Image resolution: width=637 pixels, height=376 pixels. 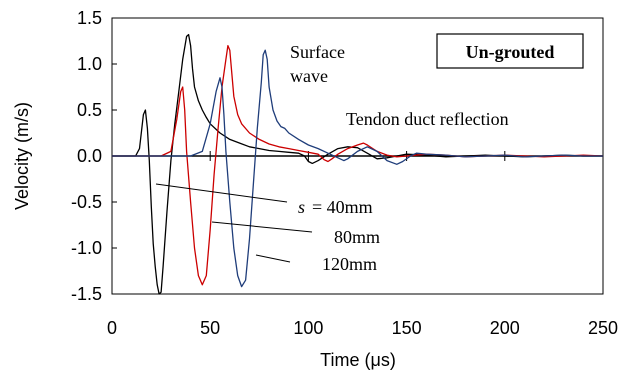 I want to click on annotation-s-label: s, so click(x=301, y=207).